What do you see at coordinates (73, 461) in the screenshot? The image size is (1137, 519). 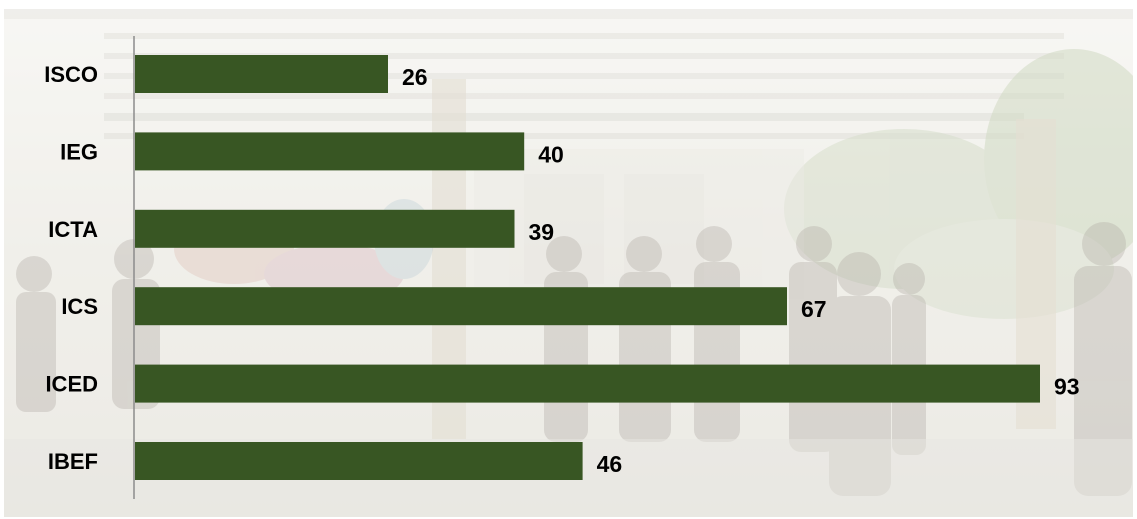 I see `category-label-ibef: IBEF` at bounding box center [73, 461].